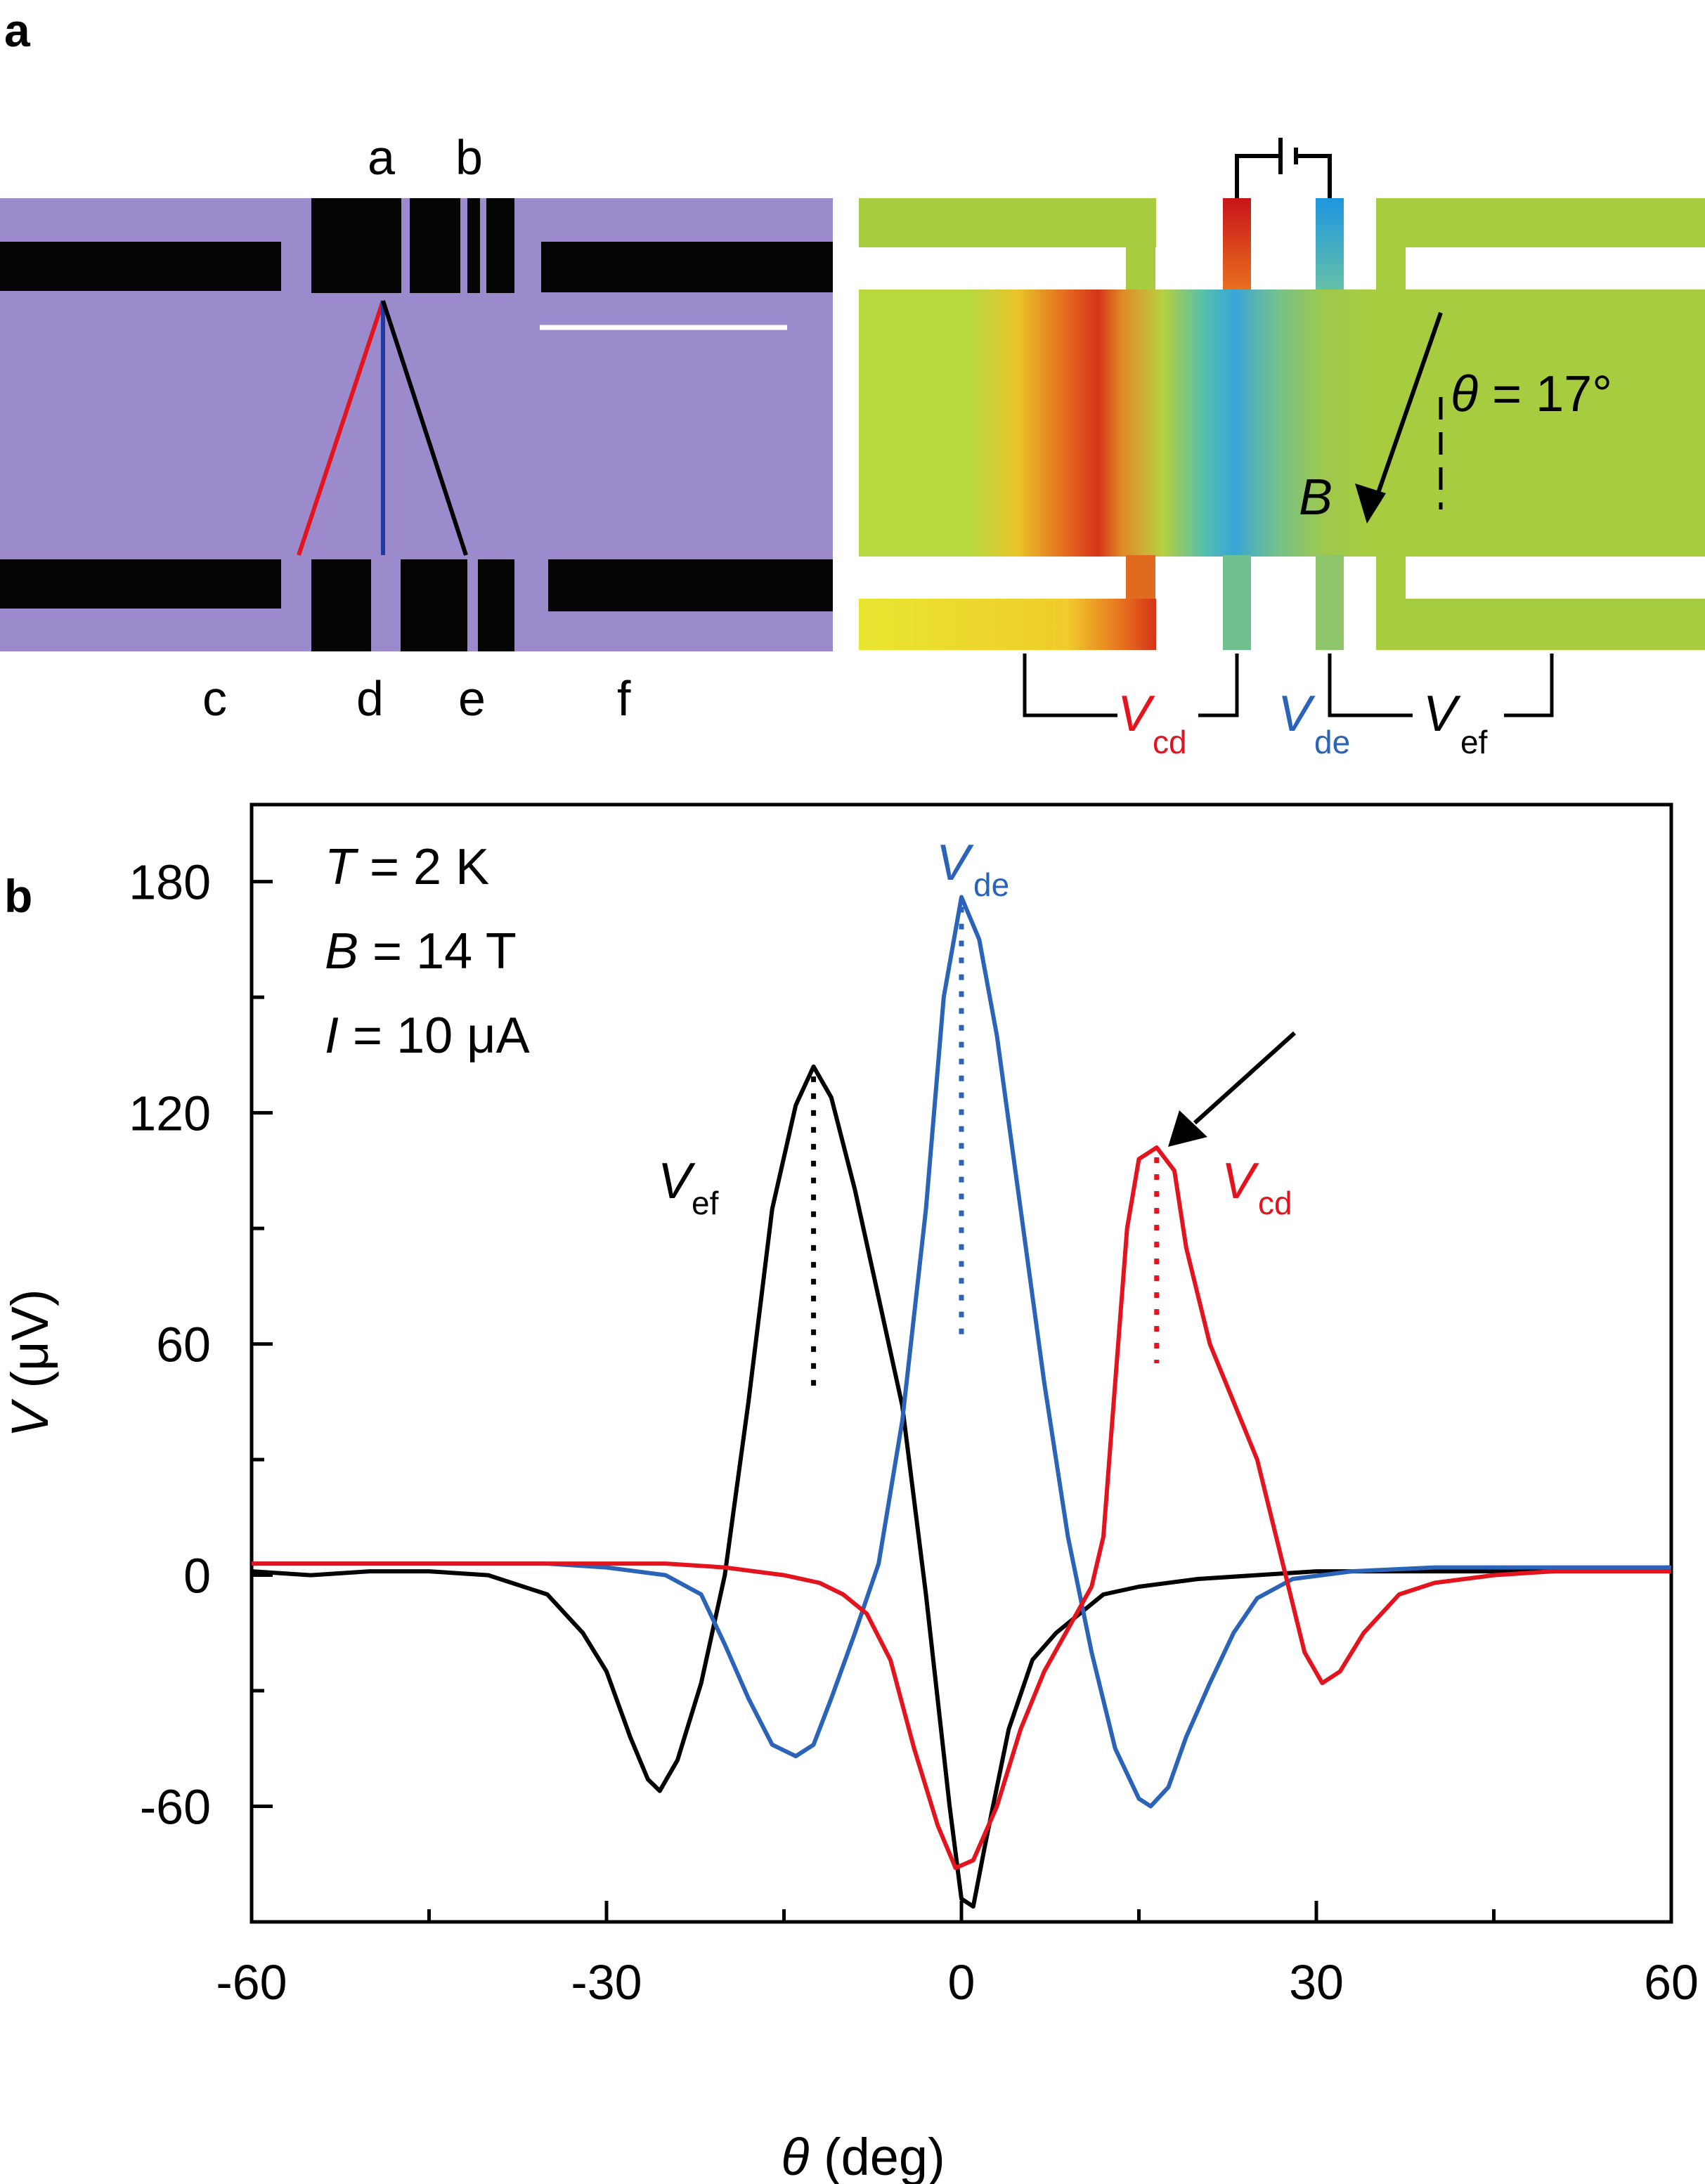  Describe the element at coordinates (1370, 504) in the screenshot. I see `field-arrow-head` at that location.